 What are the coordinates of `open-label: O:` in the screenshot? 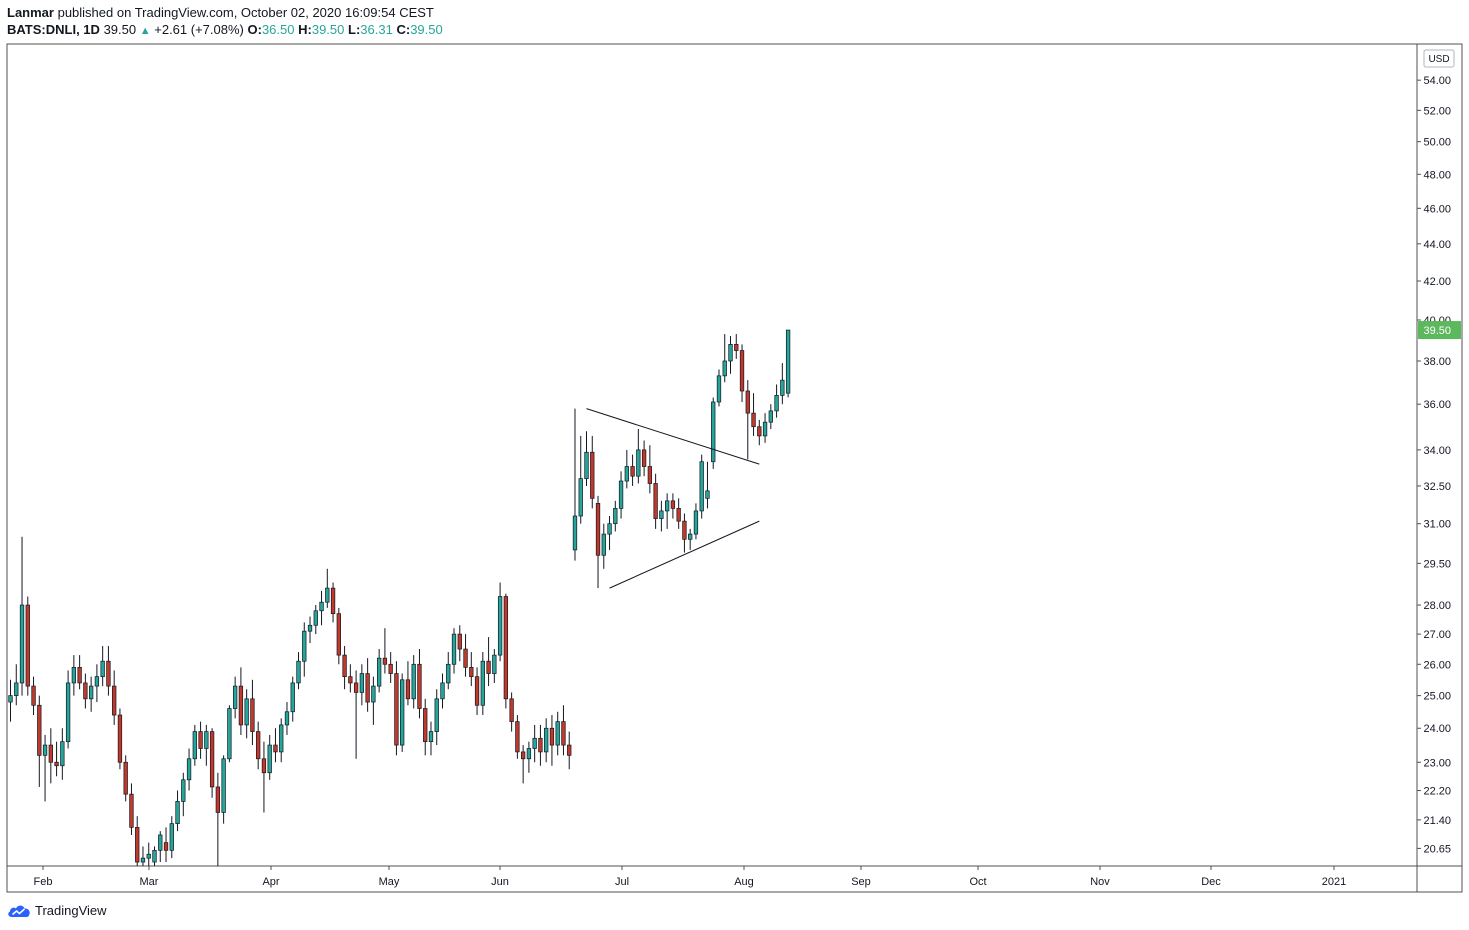 It's located at (254, 29).